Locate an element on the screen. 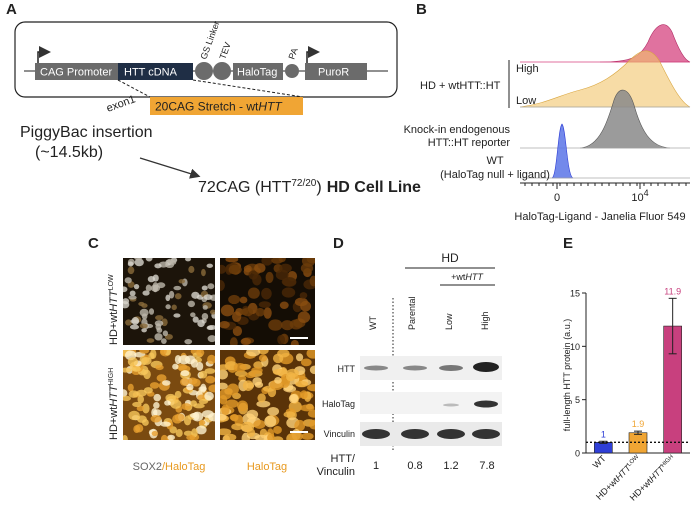 The width and height of the screenshot is (698, 505). insertion-size: (~14.5kb) is located at coordinates (69, 152).